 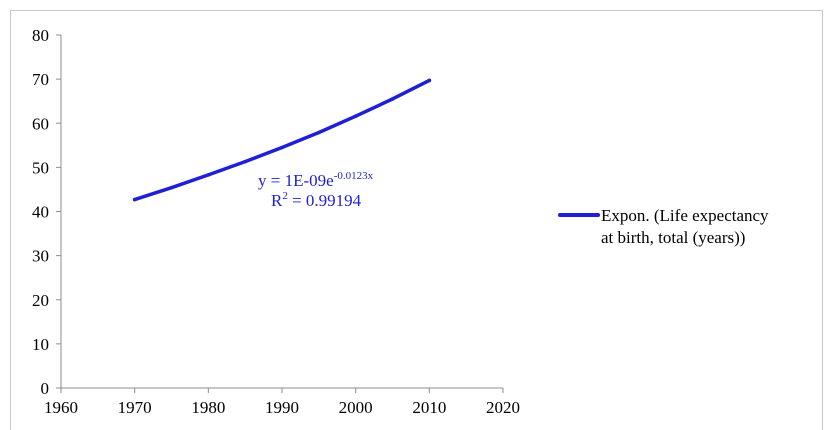 What do you see at coordinates (503, 407) in the screenshot?
I see `x-tick-label: 2020` at bounding box center [503, 407].